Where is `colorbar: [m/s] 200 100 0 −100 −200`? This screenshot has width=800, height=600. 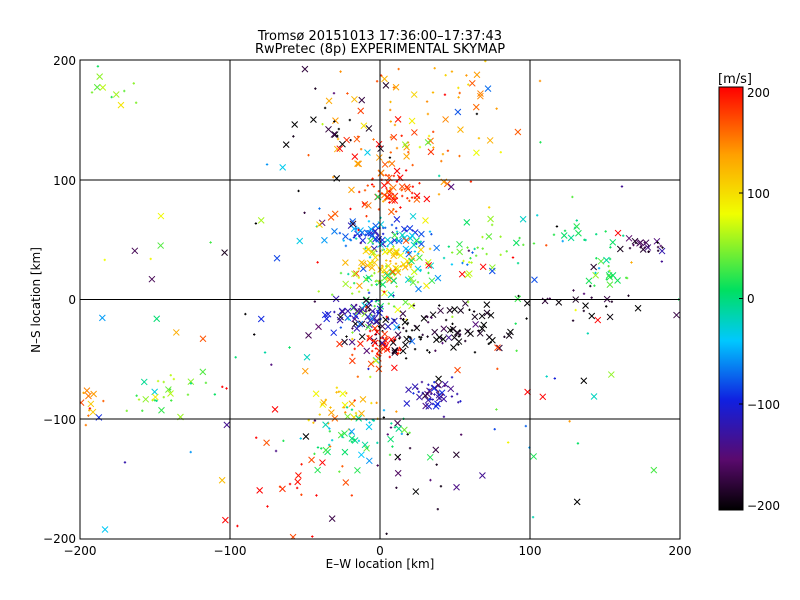
colorbar: [m/s] 200 100 0 −100 −200 is located at coordinates (749, 292).